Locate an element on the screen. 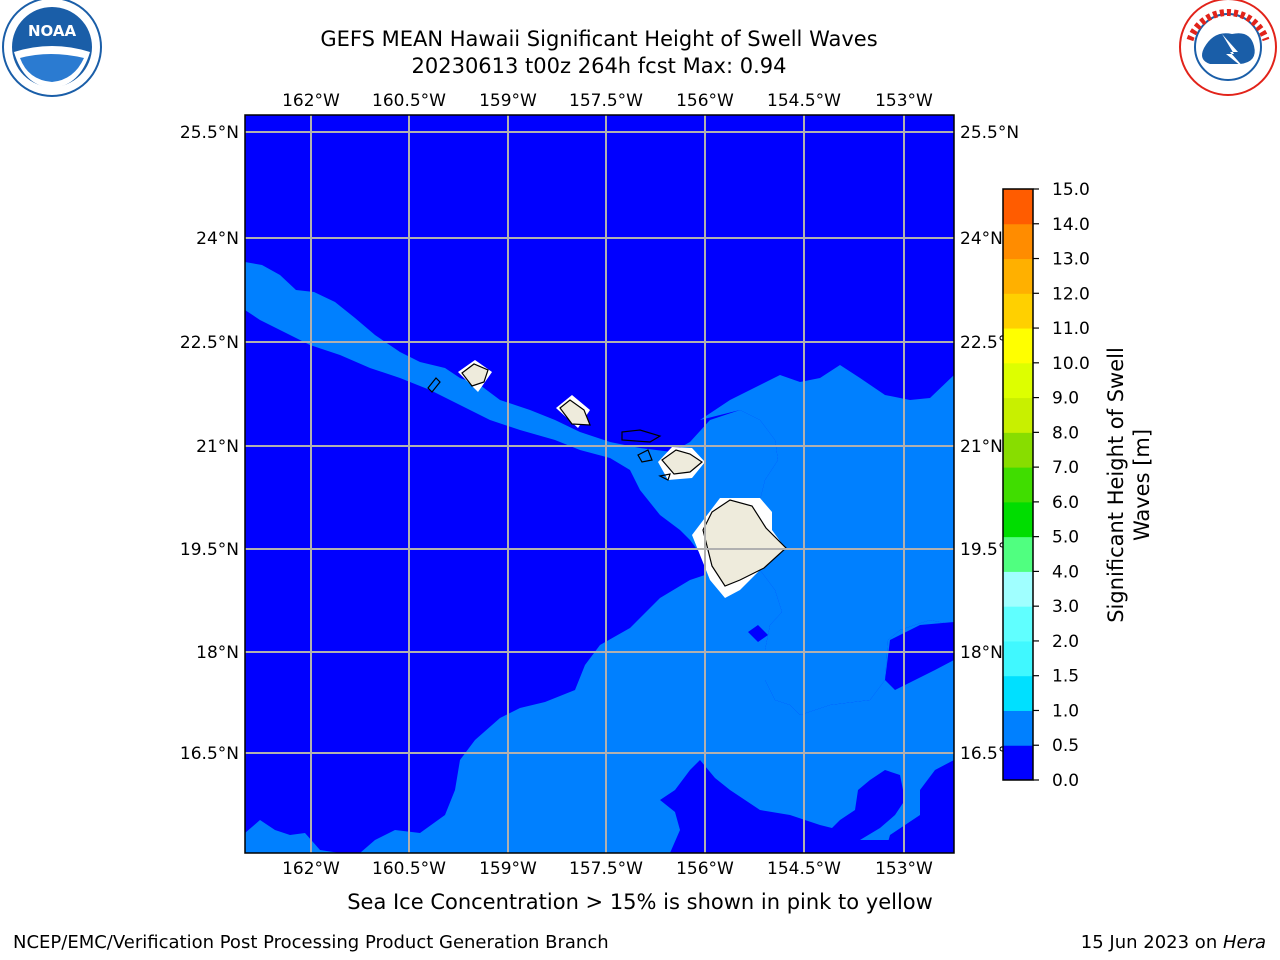  colorbar-tick-label: 4.0 is located at coordinates (1065, 572).